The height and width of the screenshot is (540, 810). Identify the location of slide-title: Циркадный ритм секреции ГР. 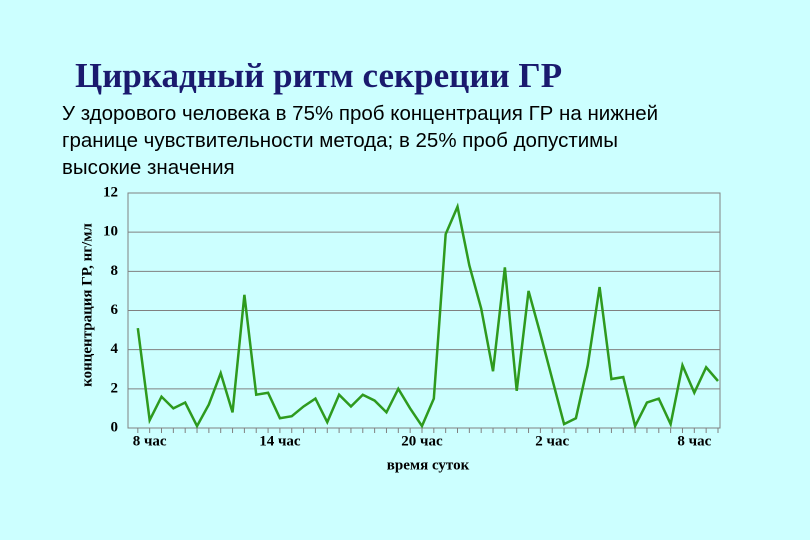
(319, 75).